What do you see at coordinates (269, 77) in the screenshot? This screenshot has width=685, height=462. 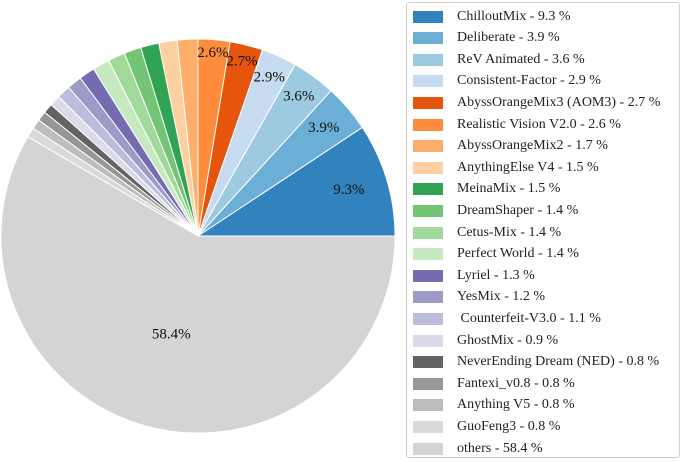 I see `pie-percent-label: 2.9%` at bounding box center [269, 77].